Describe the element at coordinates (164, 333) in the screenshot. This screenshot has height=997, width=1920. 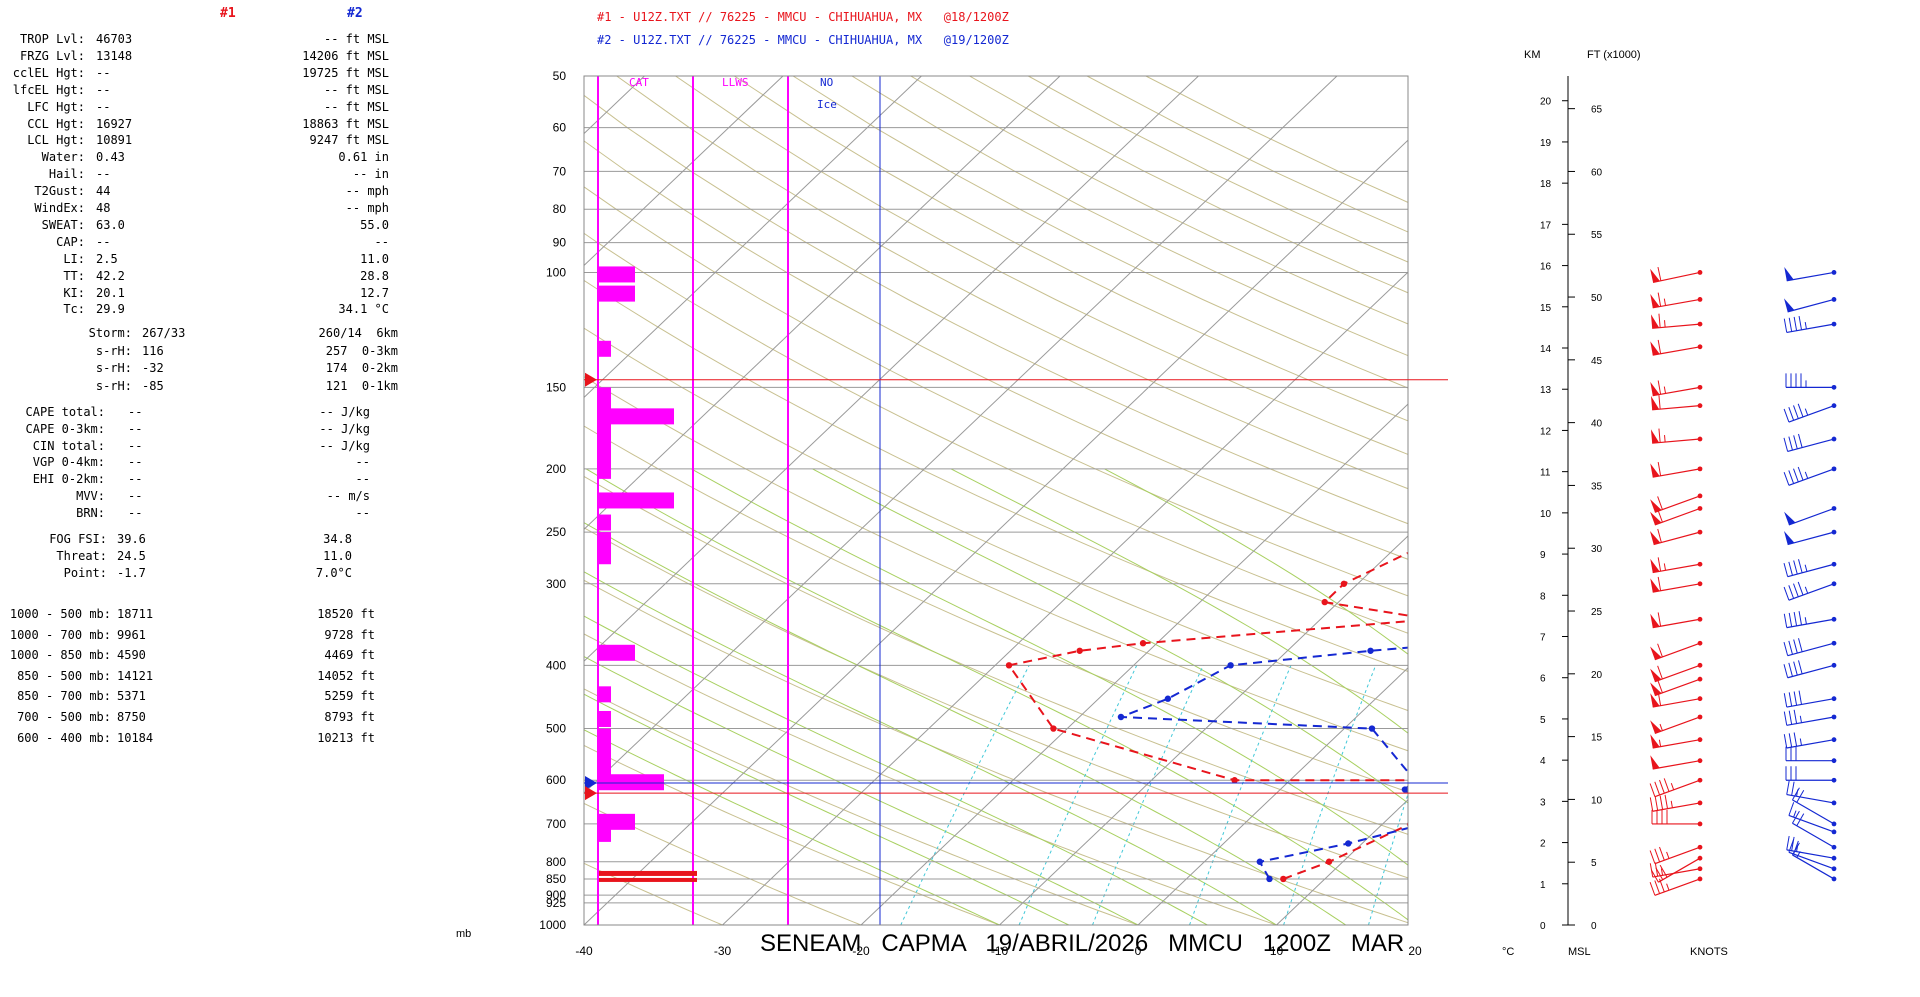
I see `param-value-run1: 267/33` at that location.